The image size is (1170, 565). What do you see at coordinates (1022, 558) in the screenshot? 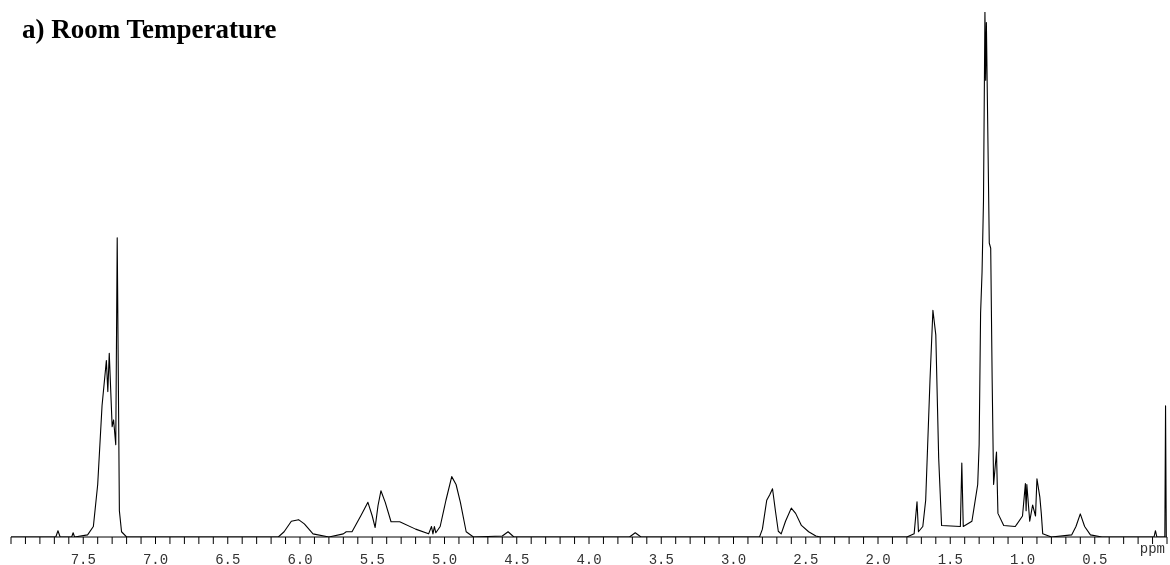
I see `x-tick-label: 1.0` at bounding box center [1022, 558].